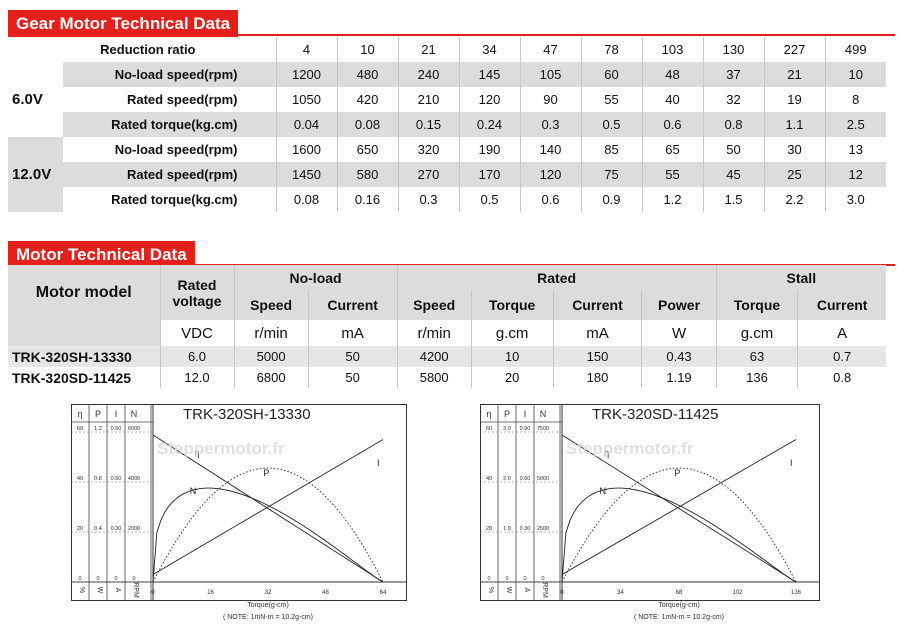  What do you see at coordinates (169, 124) in the screenshot?
I see `gear-row-label: Rated torque(kg.cm)` at bounding box center [169, 124].